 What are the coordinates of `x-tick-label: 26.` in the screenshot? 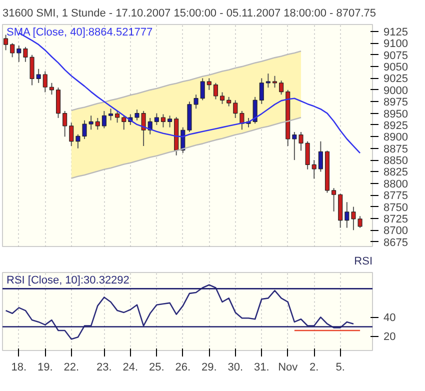 It's located at (183, 368).